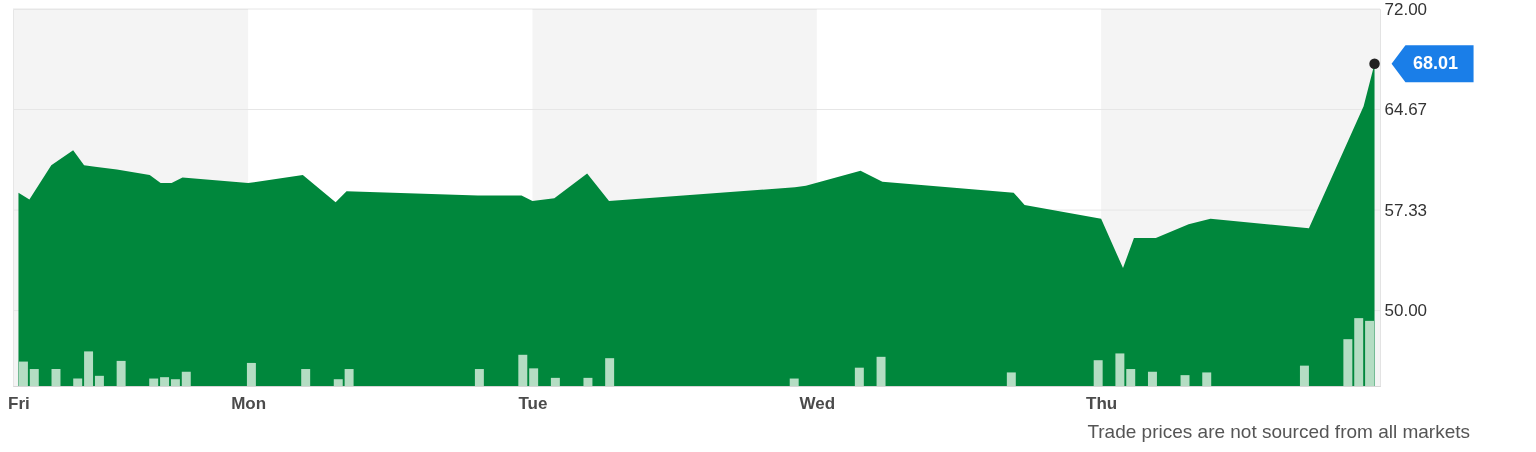  What do you see at coordinates (1278, 431) in the screenshot?
I see `text: Trade prices are not sourced from all markets` at bounding box center [1278, 431].